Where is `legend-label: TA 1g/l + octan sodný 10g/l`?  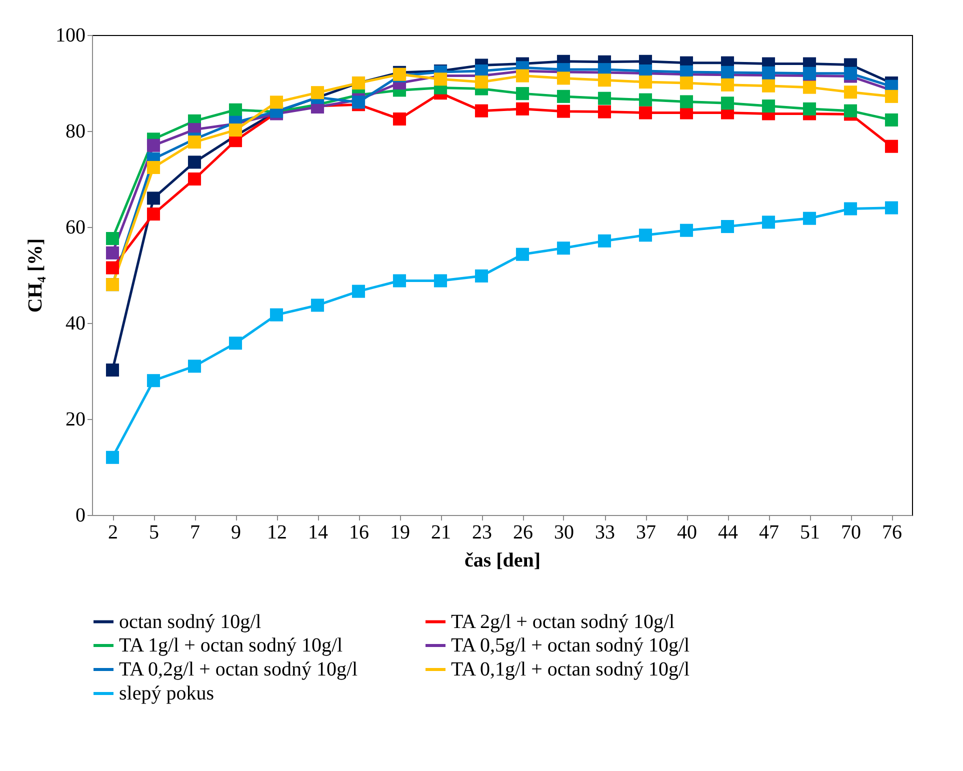
legend-label: TA 1g/l + octan sodný 10g/l is located at coordinates (231, 645).